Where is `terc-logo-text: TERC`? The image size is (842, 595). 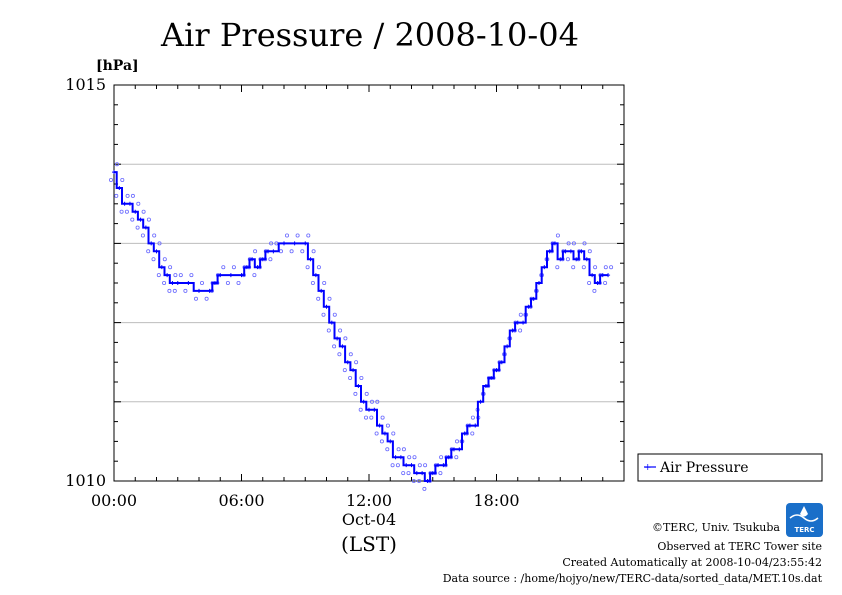 terc-logo-text: TERC is located at coordinates (804, 530).